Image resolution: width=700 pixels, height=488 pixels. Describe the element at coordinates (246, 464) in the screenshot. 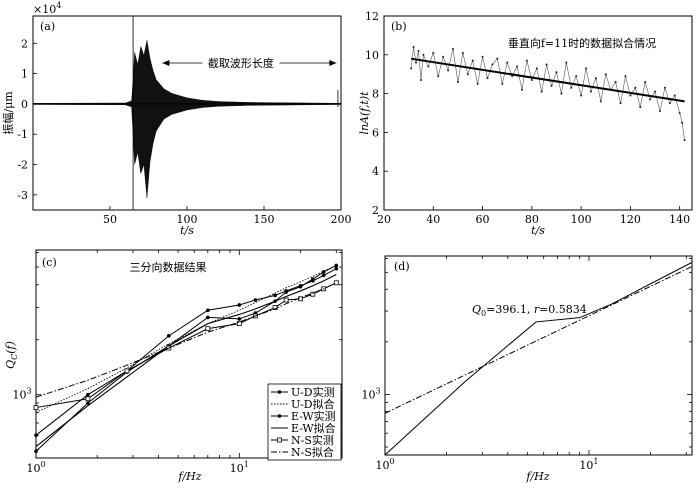

I see `c-x-tick-label-10-exp: 1` at that location.